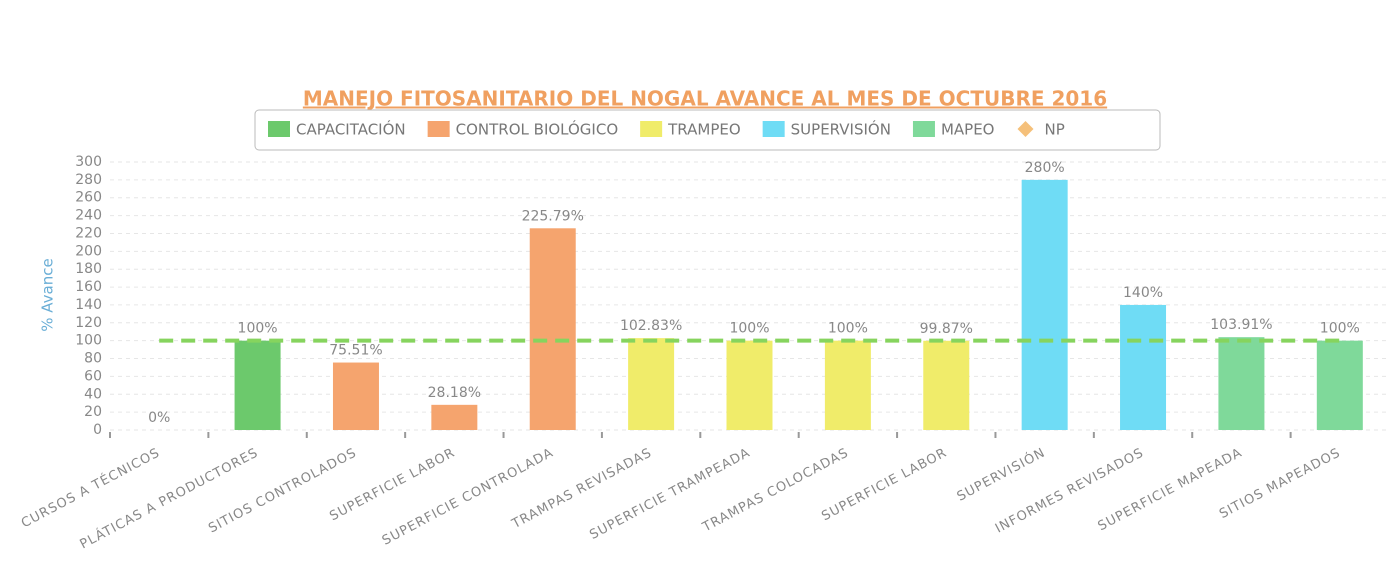 Image resolution: width=1389 pixels, height=588 pixels. I want to click on y-tick-label: 220, so click(88, 233).